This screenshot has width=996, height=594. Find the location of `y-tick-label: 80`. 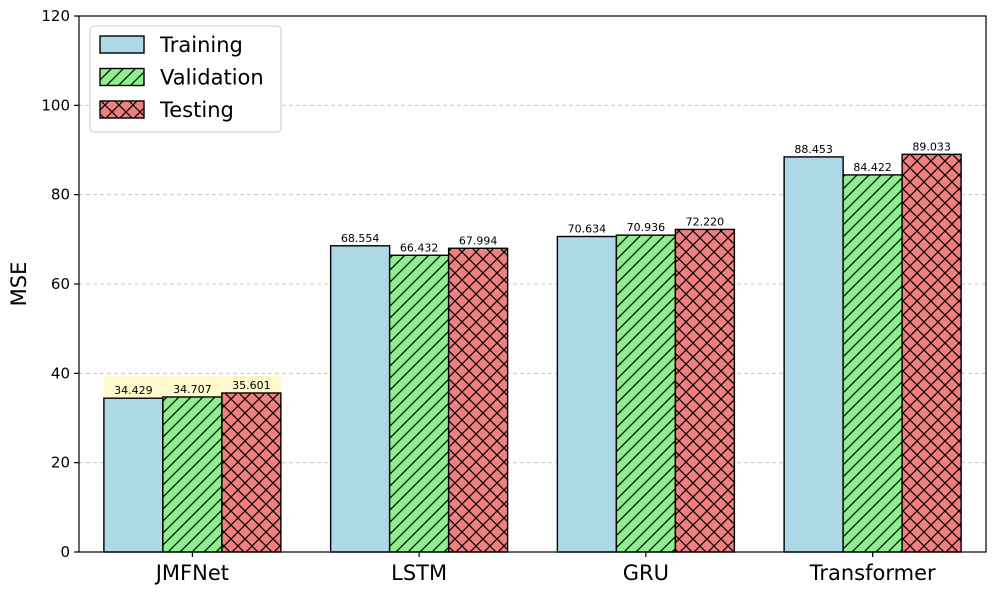

y-tick-label: 80 is located at coordinates (60, 195).